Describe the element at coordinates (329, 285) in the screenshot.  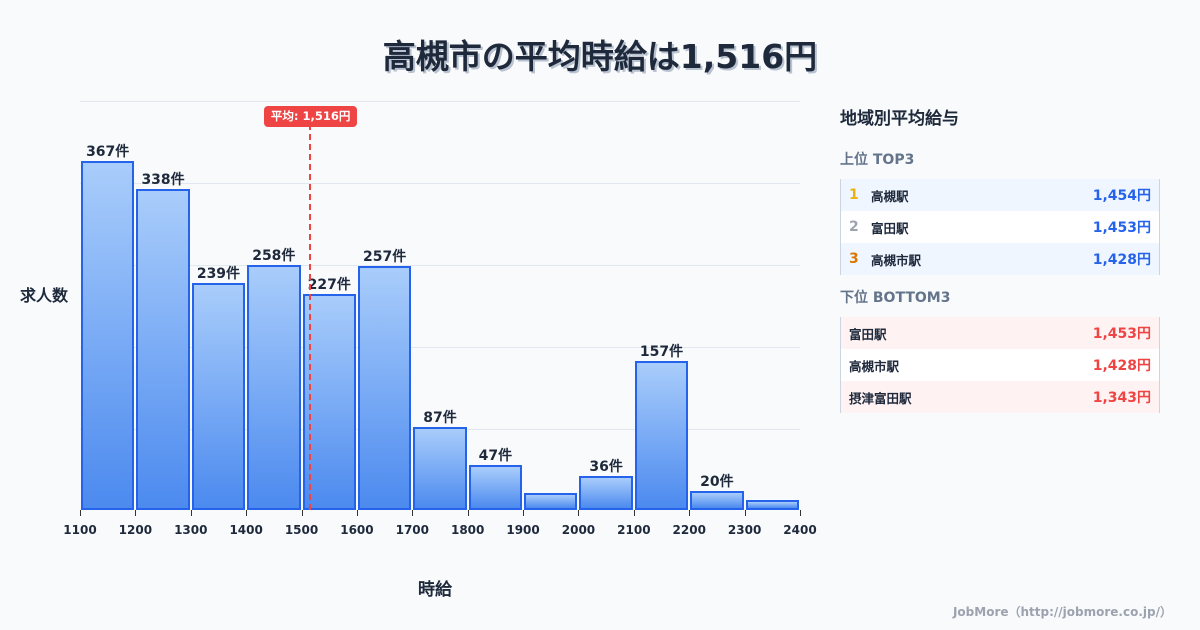
I see `bar-value-label: 227件` at that location.